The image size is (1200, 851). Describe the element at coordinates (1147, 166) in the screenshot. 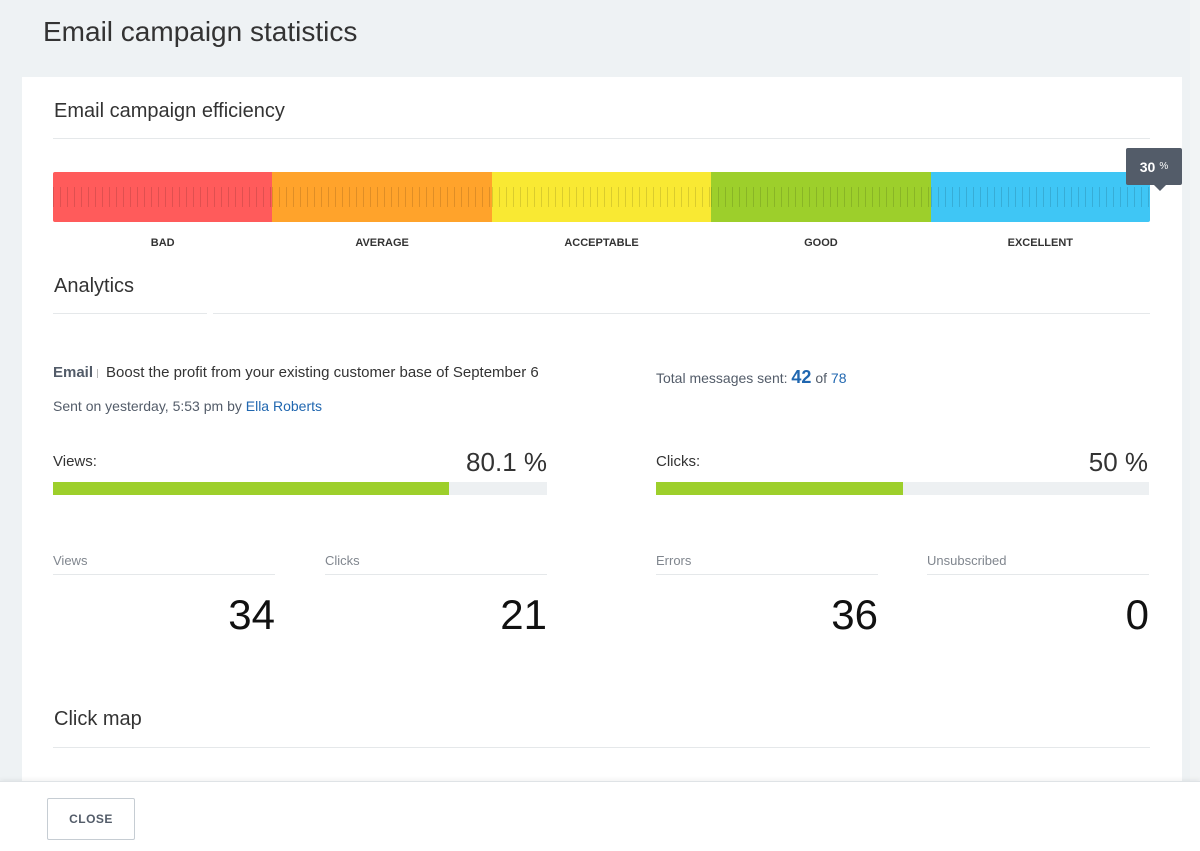

I see `efficiency-value: 30` at that location.